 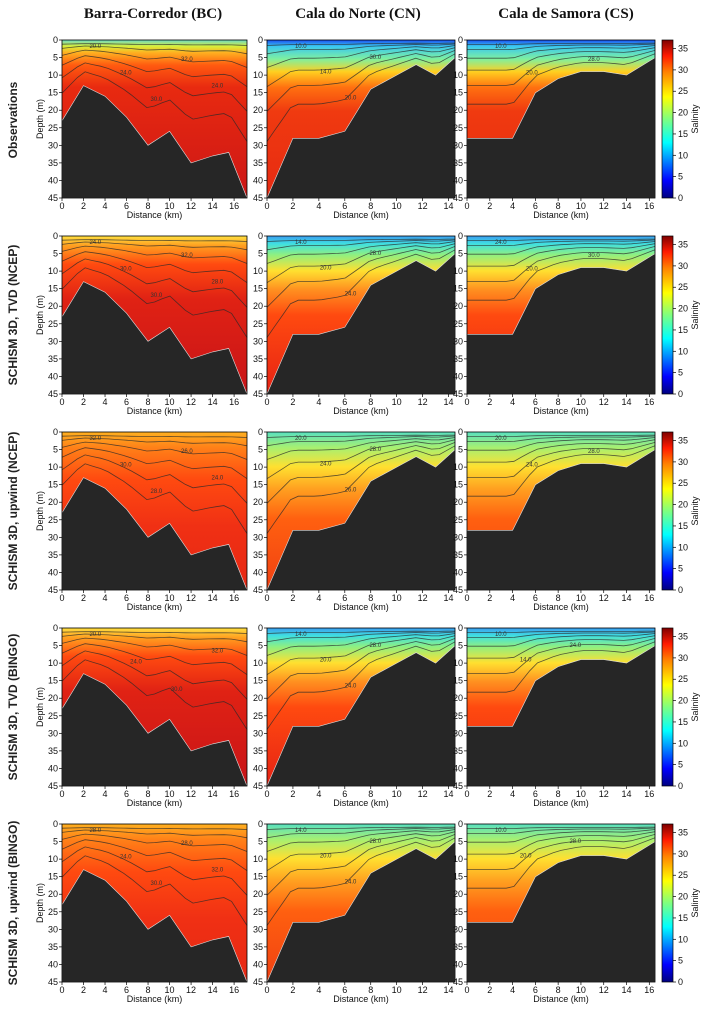 What do you see at coordinates (683, 897) in the screenshot?
I see `colorbar-tick-label: 20` at bounding box center [683, 897].